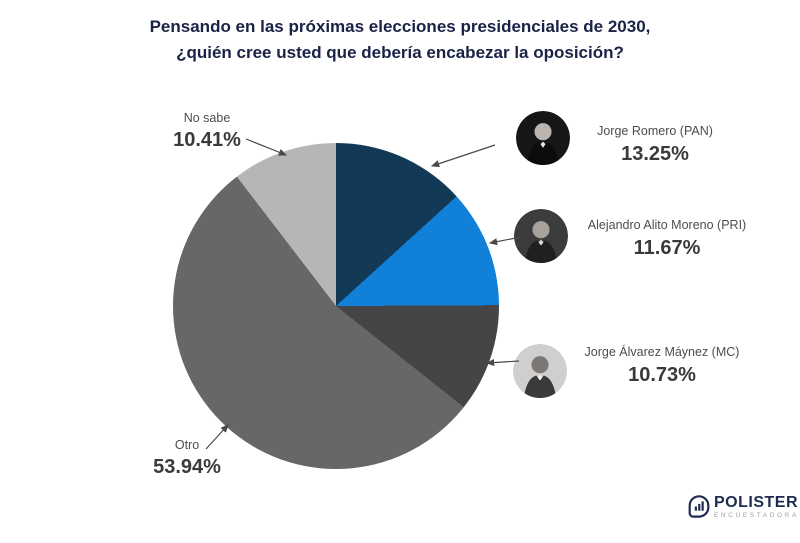  I want to click on polister-logo-subtitle: ENCUESTADORA, so click(756, 515).